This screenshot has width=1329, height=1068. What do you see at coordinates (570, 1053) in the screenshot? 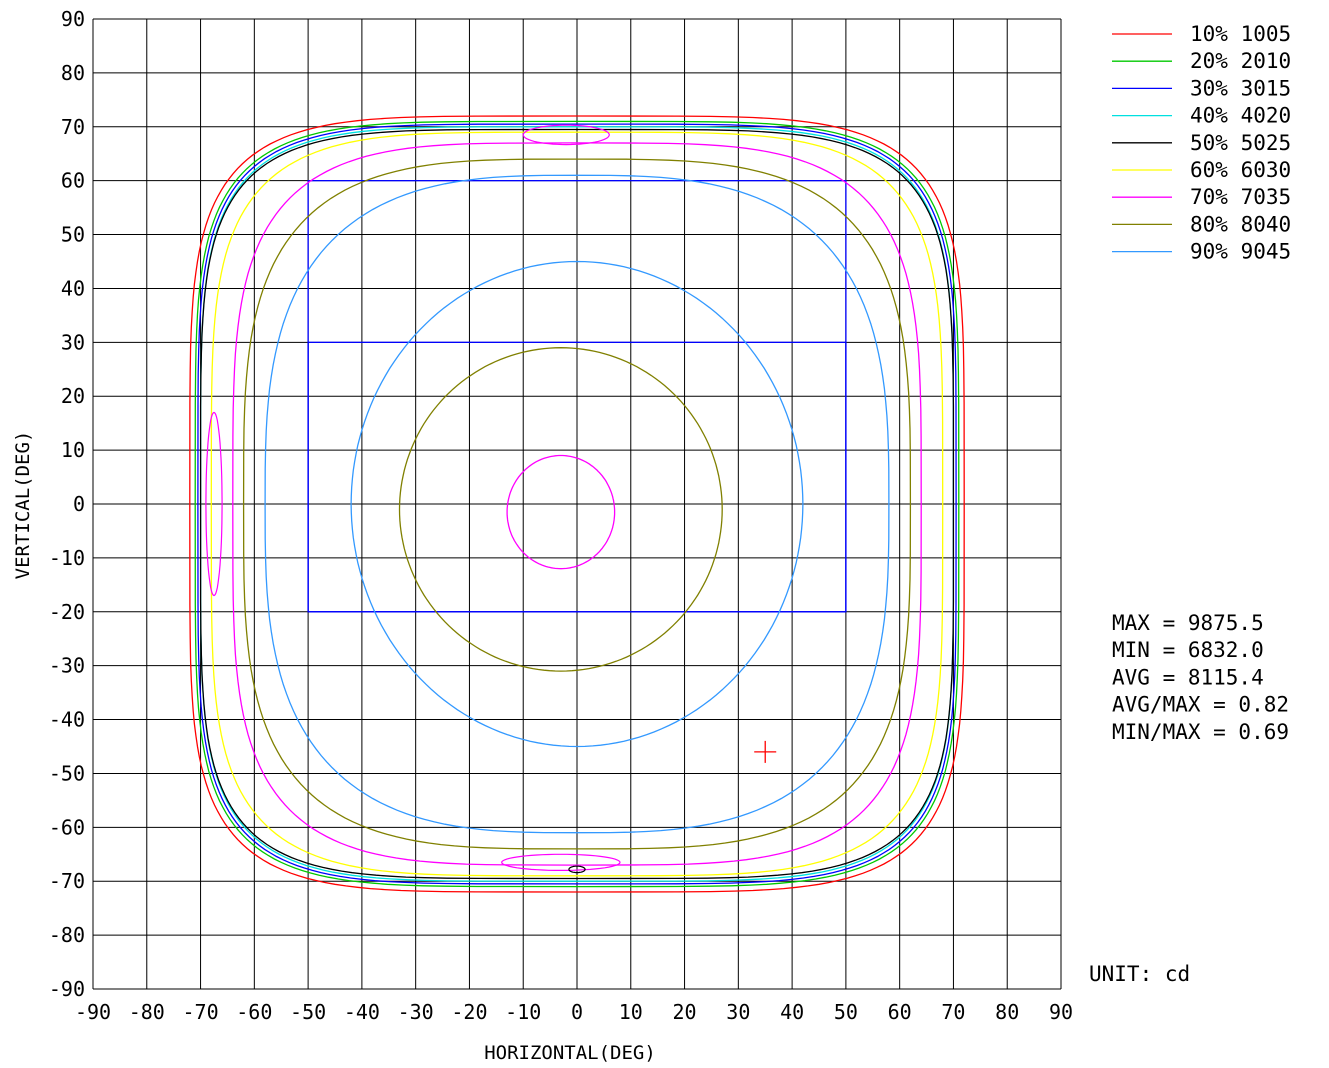
I see `x-axis-label: HORIZONTAL(DEG)` at bounding box center [570, 1053].